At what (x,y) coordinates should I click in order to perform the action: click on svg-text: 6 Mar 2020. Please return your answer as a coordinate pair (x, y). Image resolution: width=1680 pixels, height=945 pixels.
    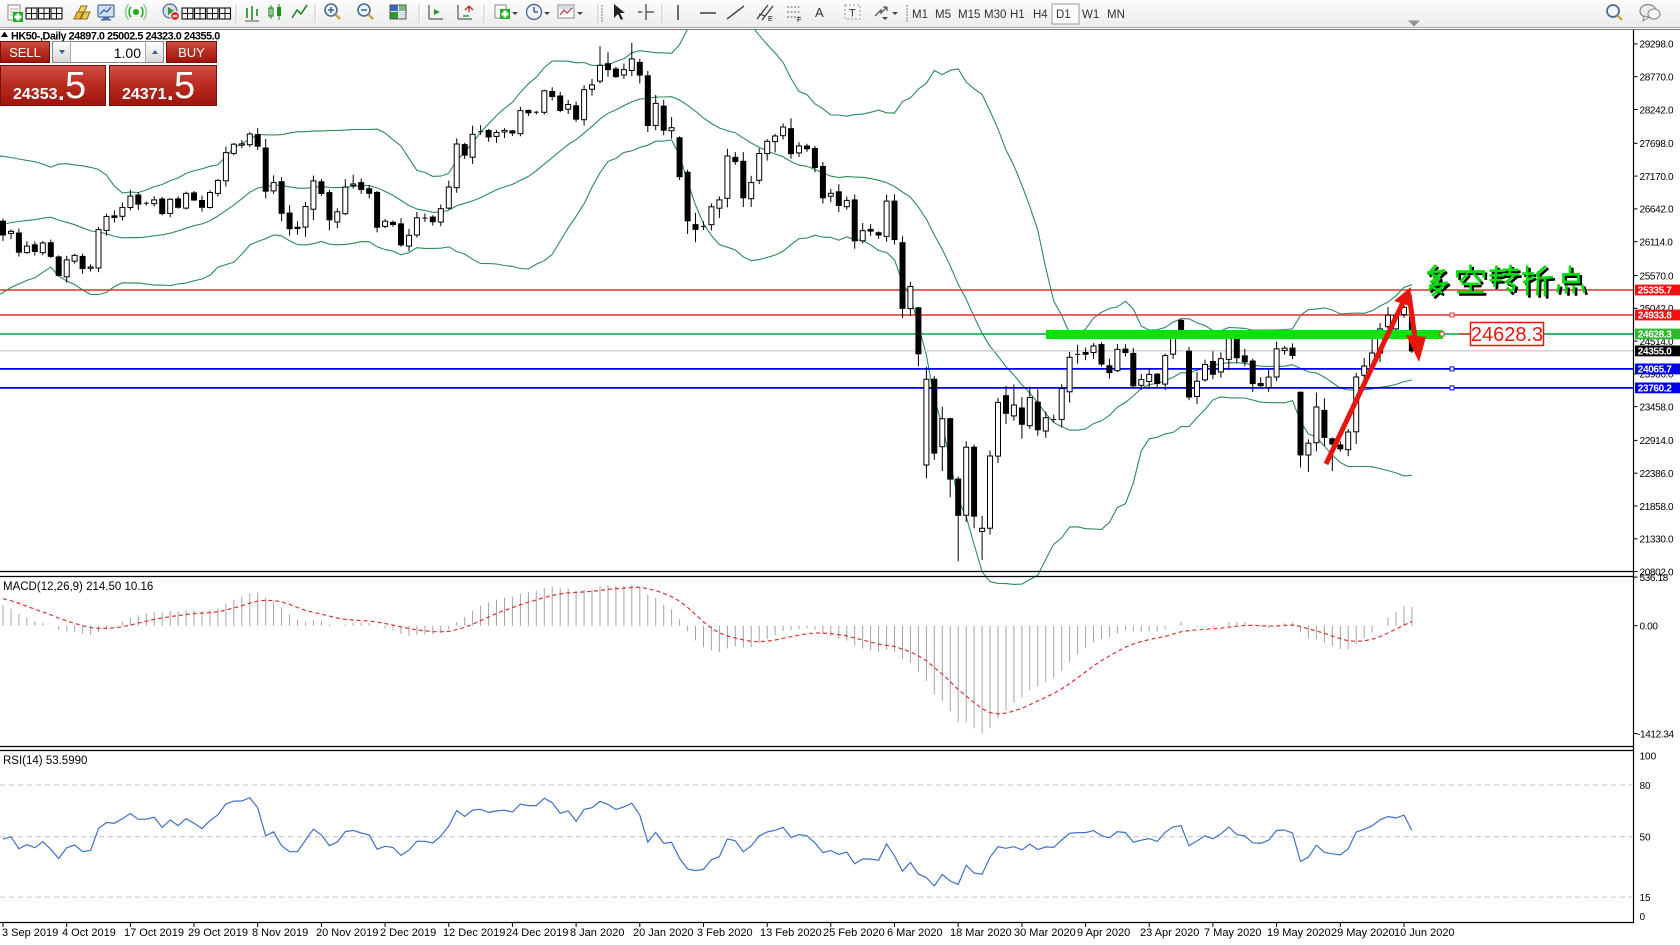
    Looking at the image, I should click on (915, 933).